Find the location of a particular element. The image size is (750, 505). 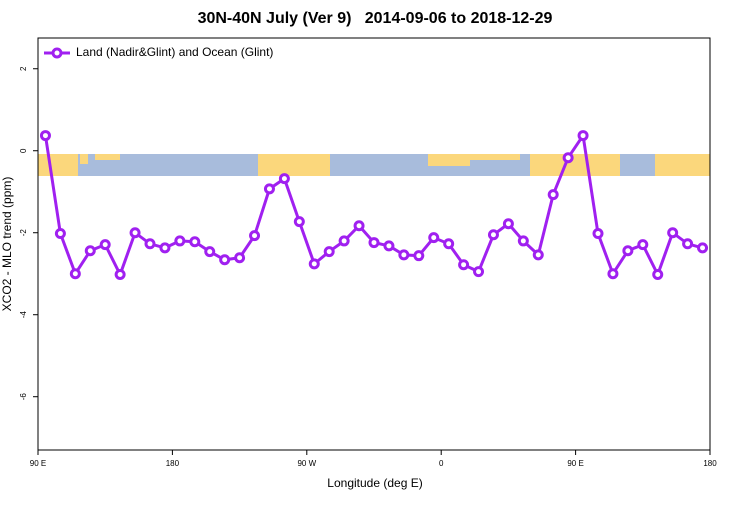

legend-label: Land (Nadir&Glint) and Ocean (Glint) is located at coordinates (174, 52).